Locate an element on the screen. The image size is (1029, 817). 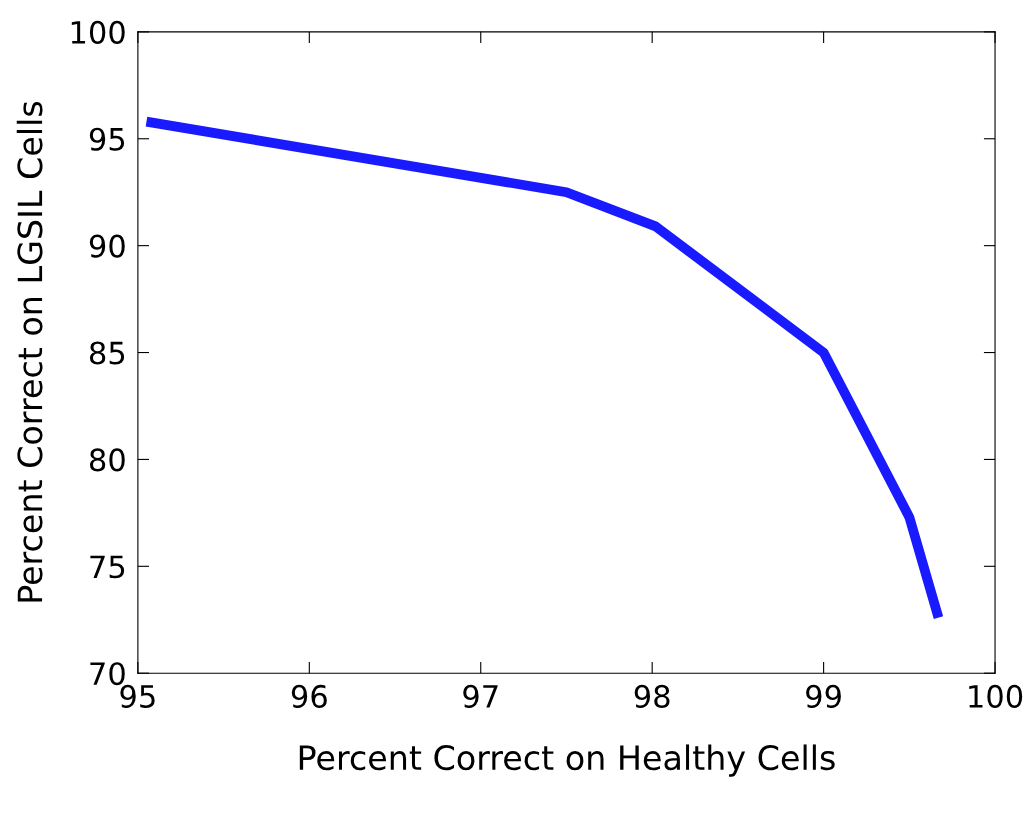
y-tick-label: 70 is located at coordinates (107, 674).